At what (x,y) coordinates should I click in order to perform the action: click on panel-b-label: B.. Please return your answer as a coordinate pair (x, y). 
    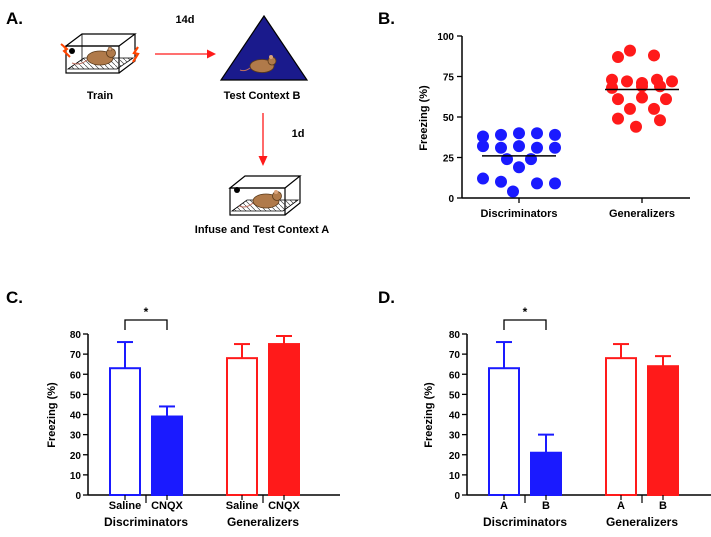
    Looking at the image, I should click on (386, 18).